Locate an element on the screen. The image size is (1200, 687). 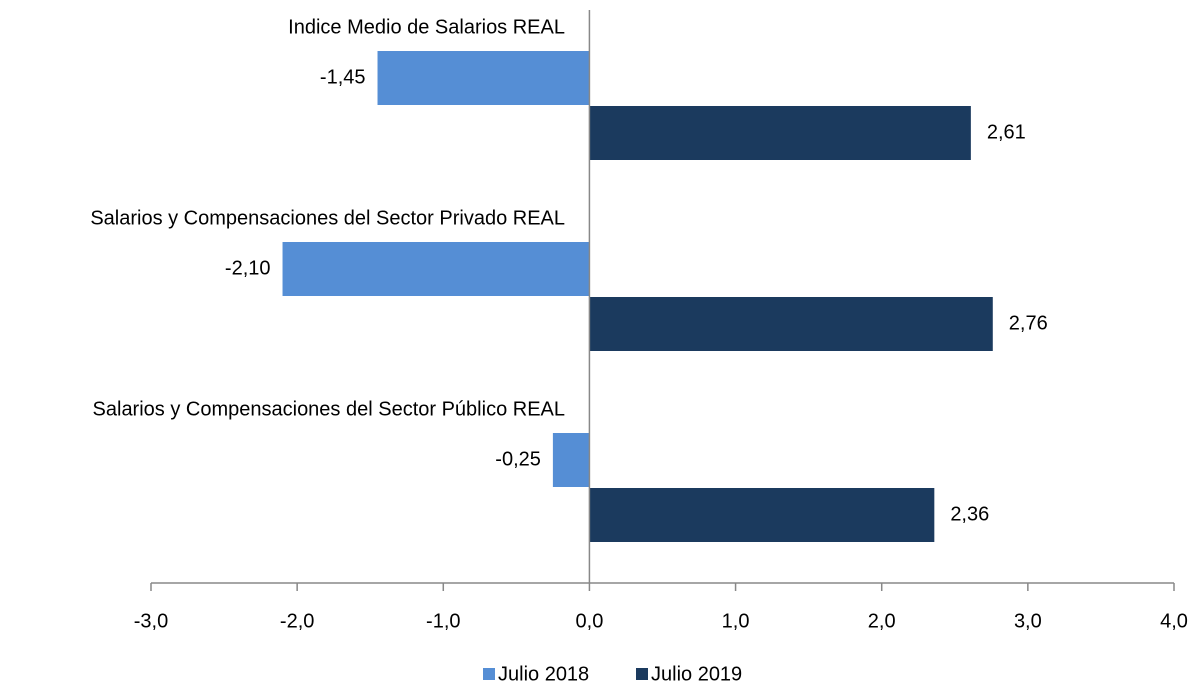
data-label: 2,61 is located at coordinates (1006, 132).